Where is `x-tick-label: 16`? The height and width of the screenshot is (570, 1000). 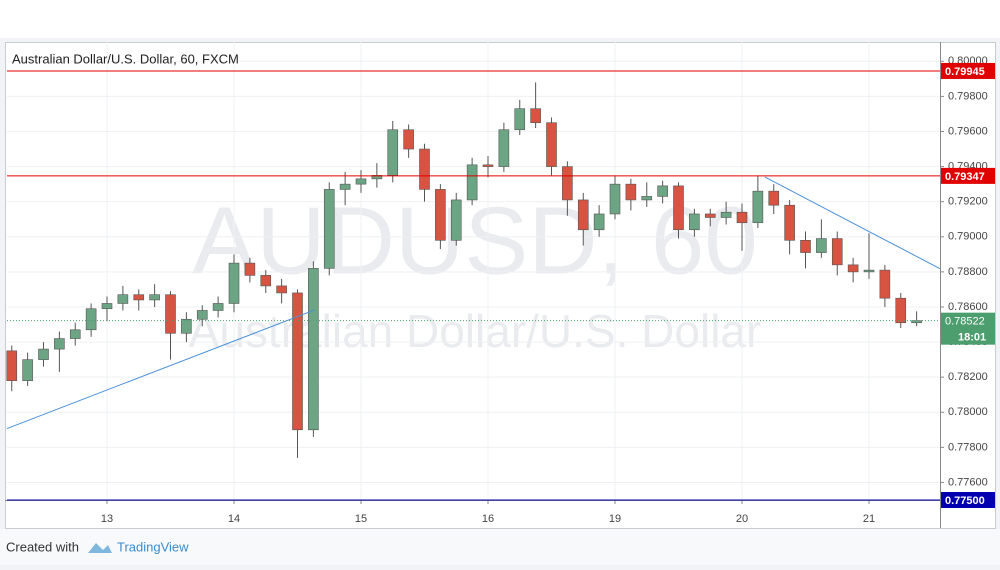
x-tick-label: 16 is located at coordinates (488, 519).